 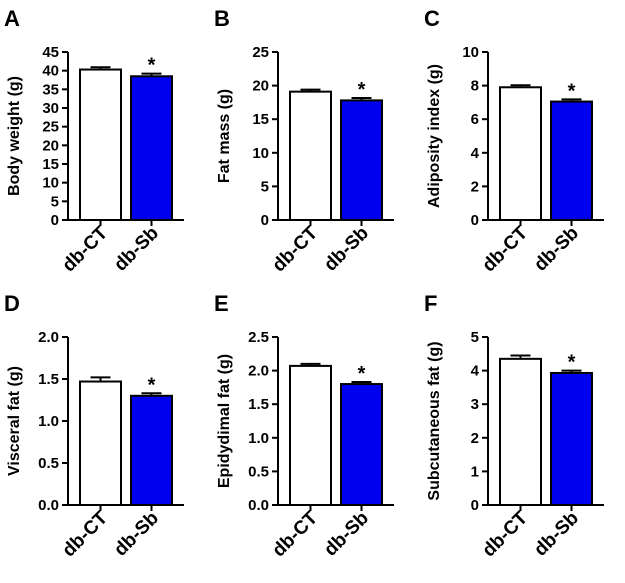 I want to click on y-tick-label: 35, so click(x=50, y=89).